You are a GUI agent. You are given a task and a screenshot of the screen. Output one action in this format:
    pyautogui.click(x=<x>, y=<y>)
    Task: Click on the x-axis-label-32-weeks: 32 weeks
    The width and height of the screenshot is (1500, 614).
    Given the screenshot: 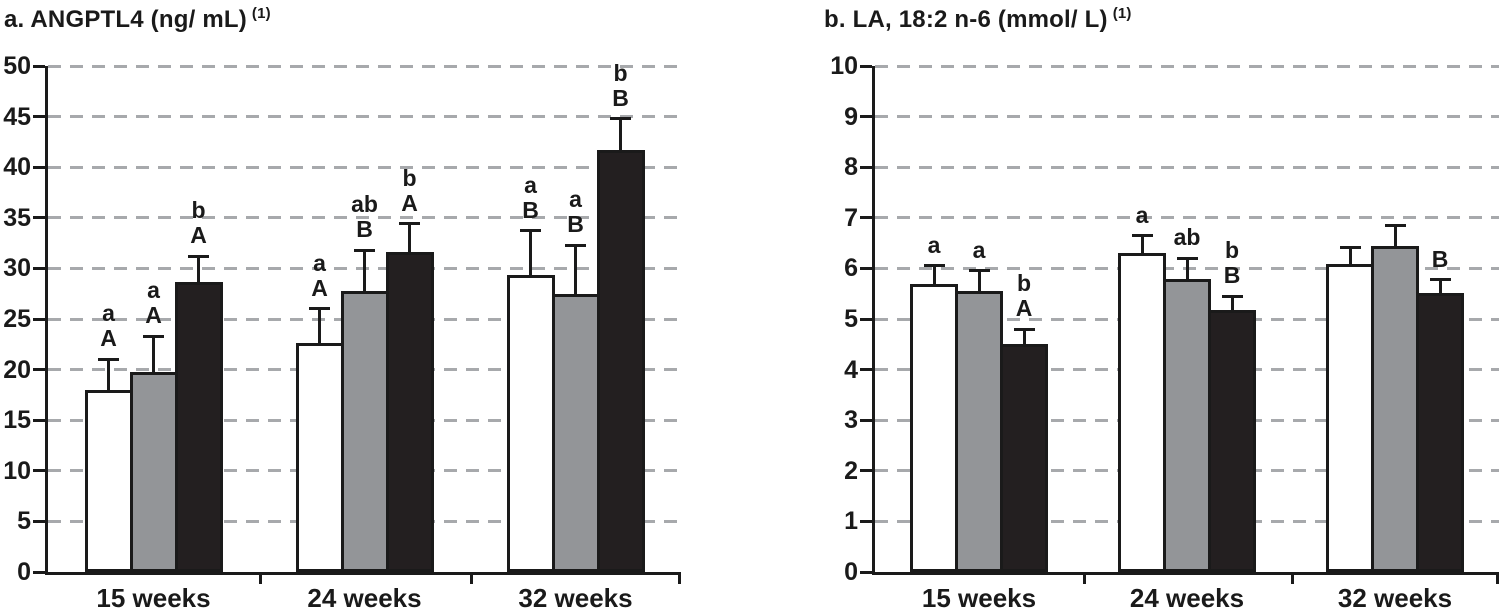 What is the action you would take?
    pyautogui.click(x=1395, y=598)
    